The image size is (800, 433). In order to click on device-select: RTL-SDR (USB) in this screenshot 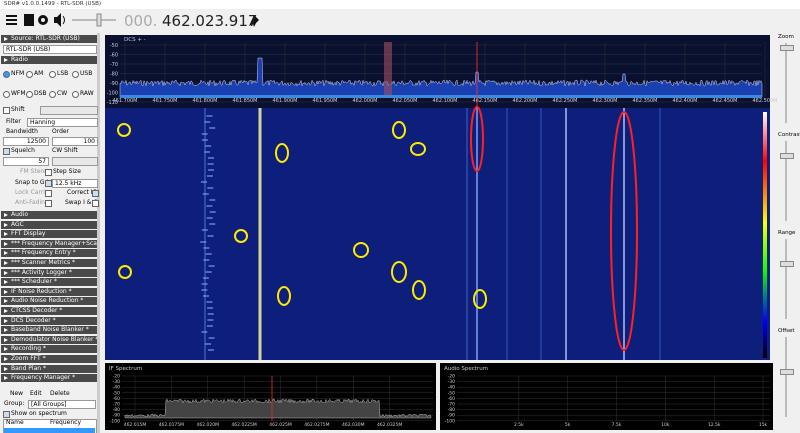, I will do `click(50, 49)`.